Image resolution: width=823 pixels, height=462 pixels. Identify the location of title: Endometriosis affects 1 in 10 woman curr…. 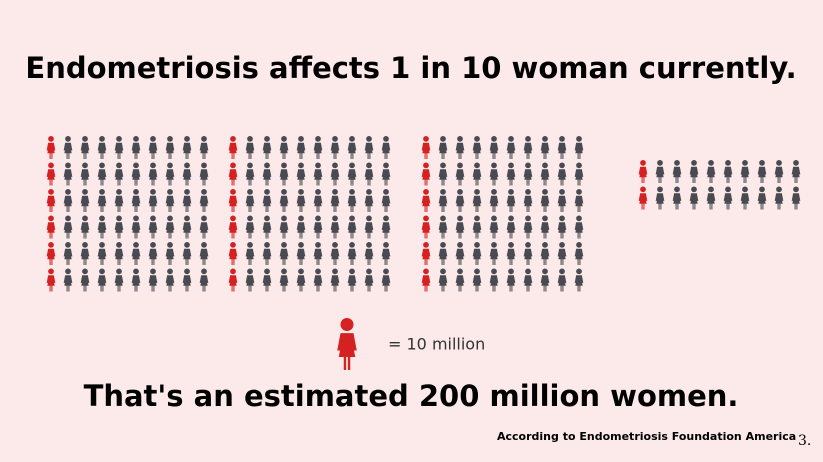
(410, 68).